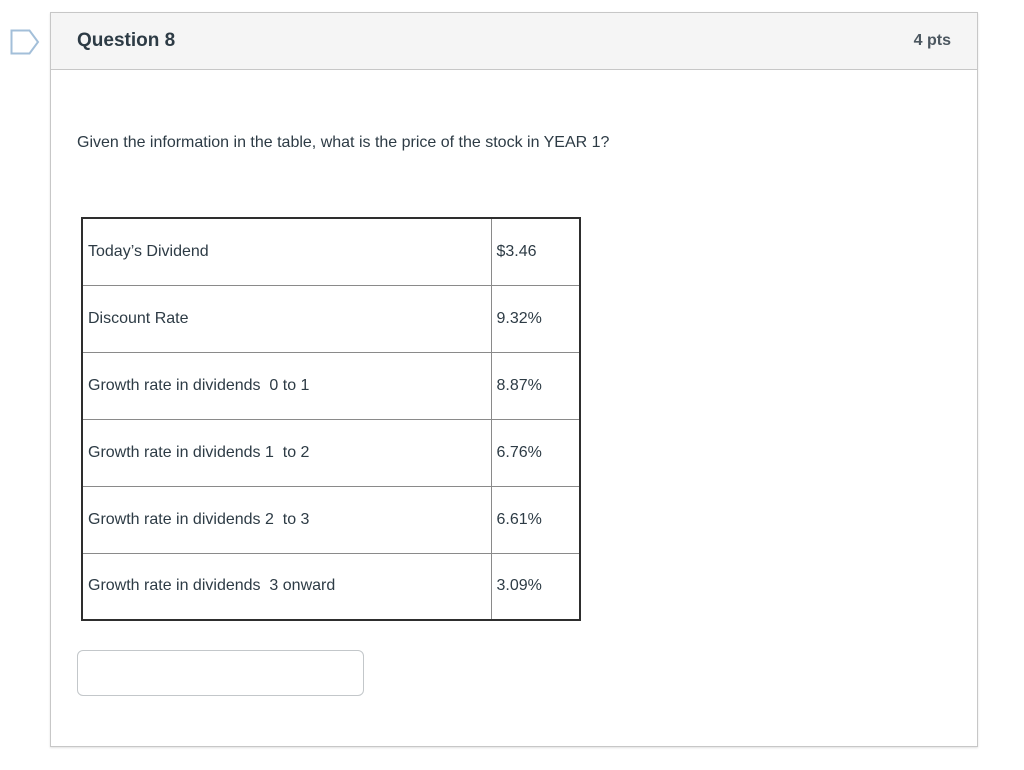 This screenshot has height=770, width=1024. I want to click on flag-icon, so click(25, 42).